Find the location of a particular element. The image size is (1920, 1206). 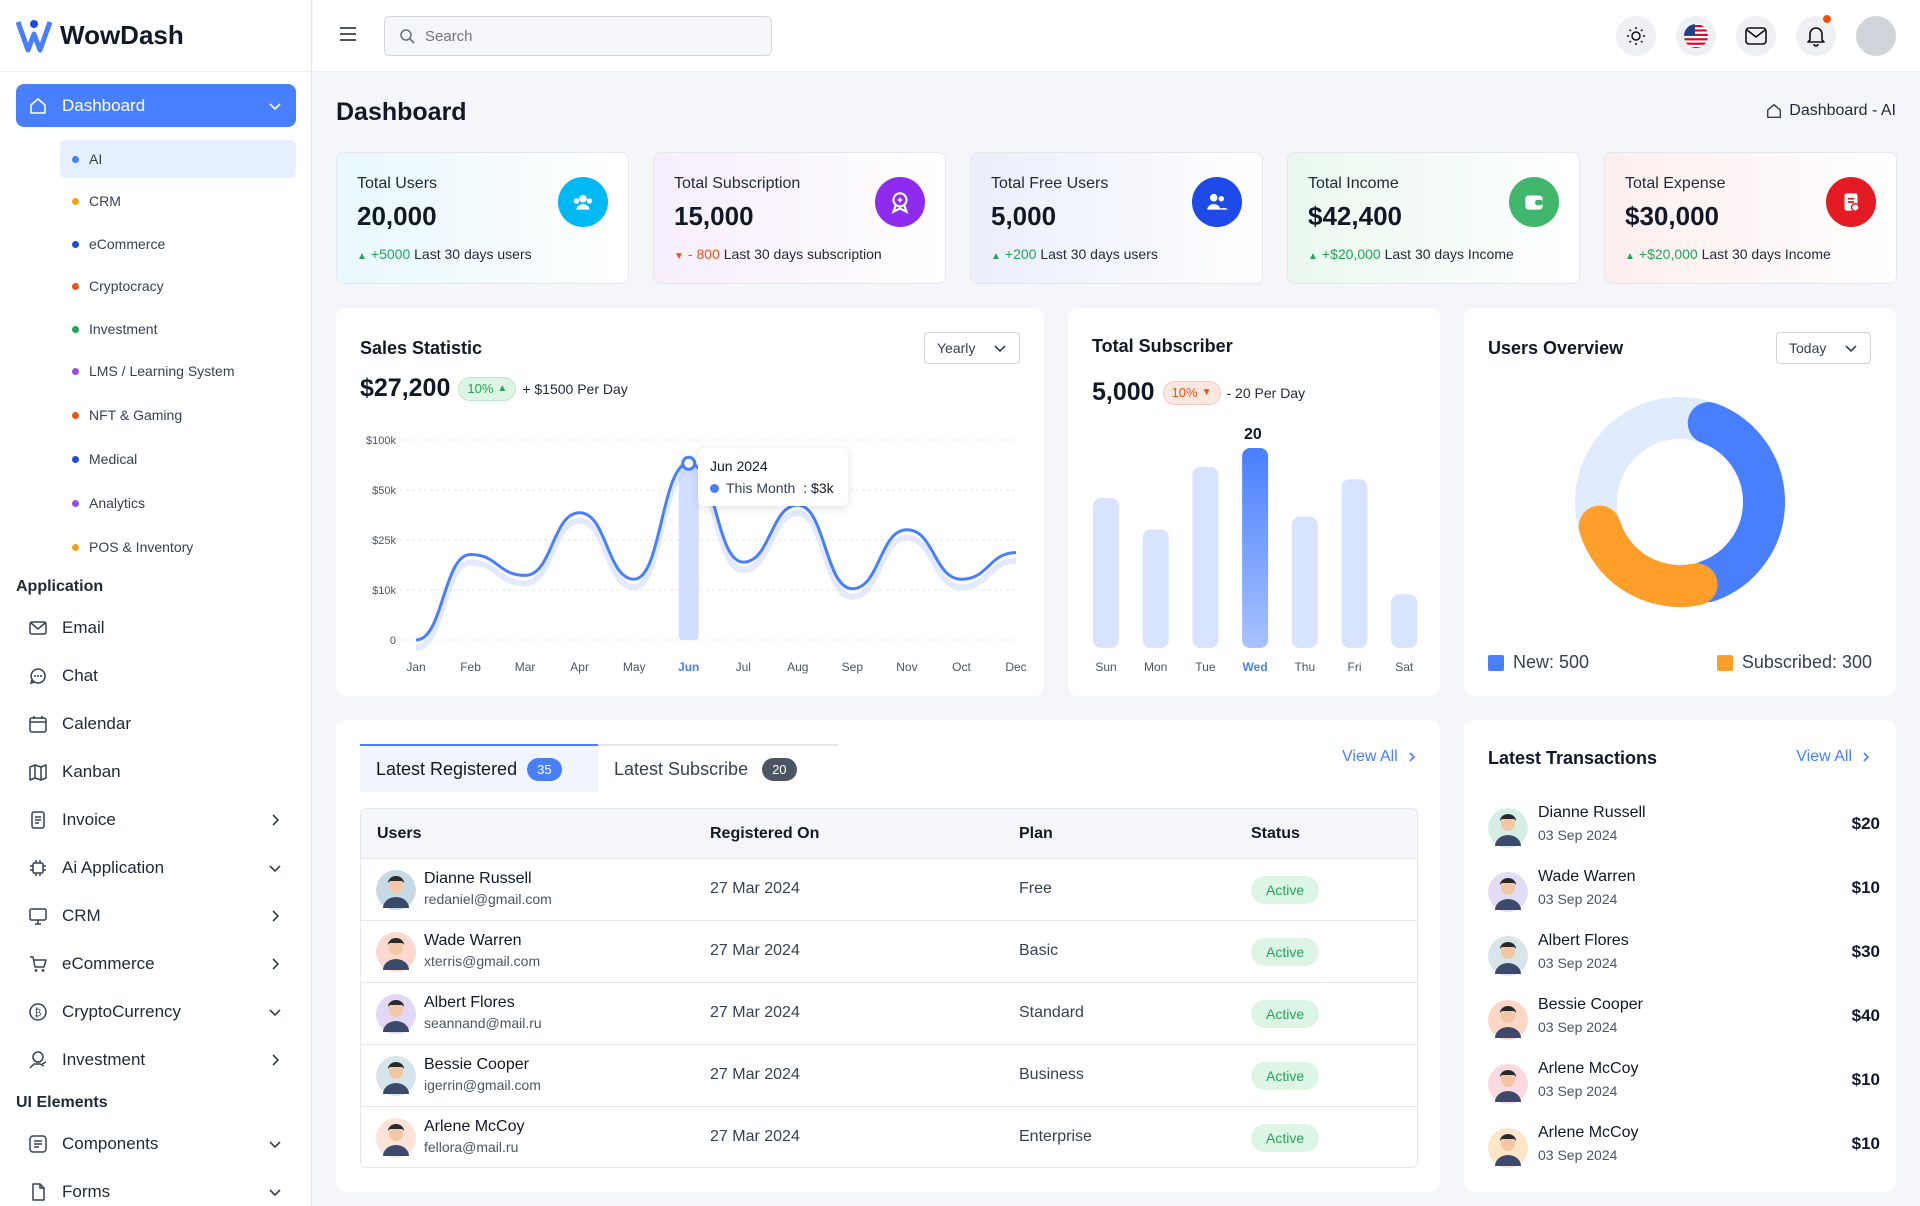

sidebar-item-chat: Chat is located at coordinates (156, 676).